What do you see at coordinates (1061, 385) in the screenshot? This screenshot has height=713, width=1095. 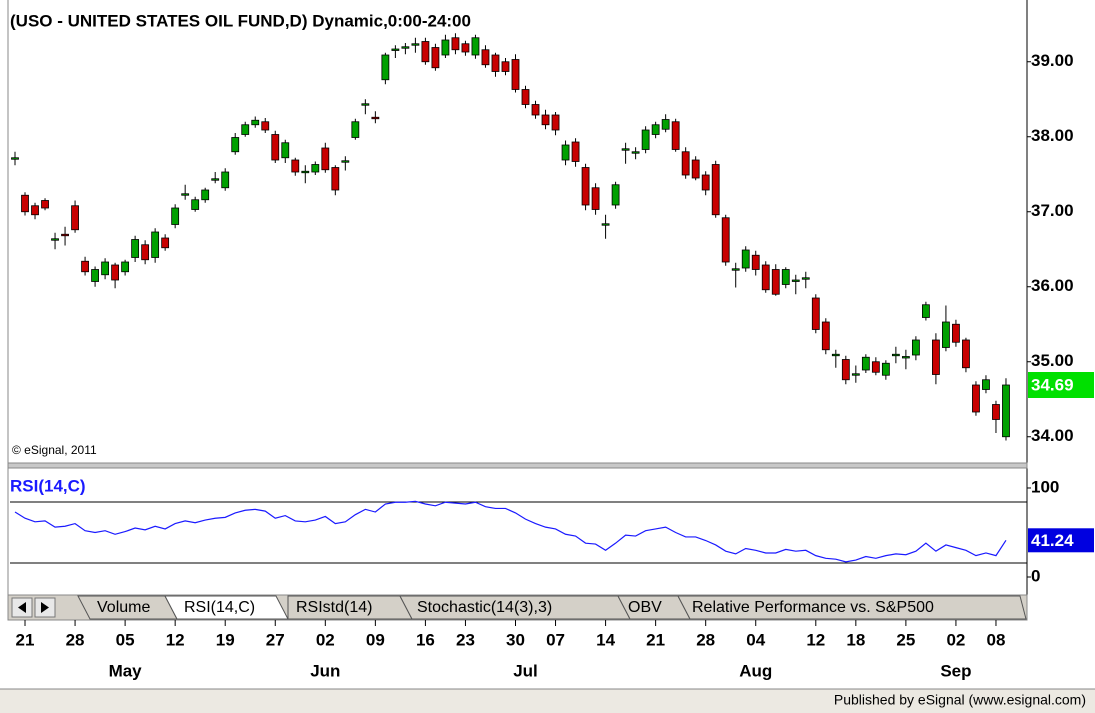 I see `last-price-box` at bounding box center [1061, 385].